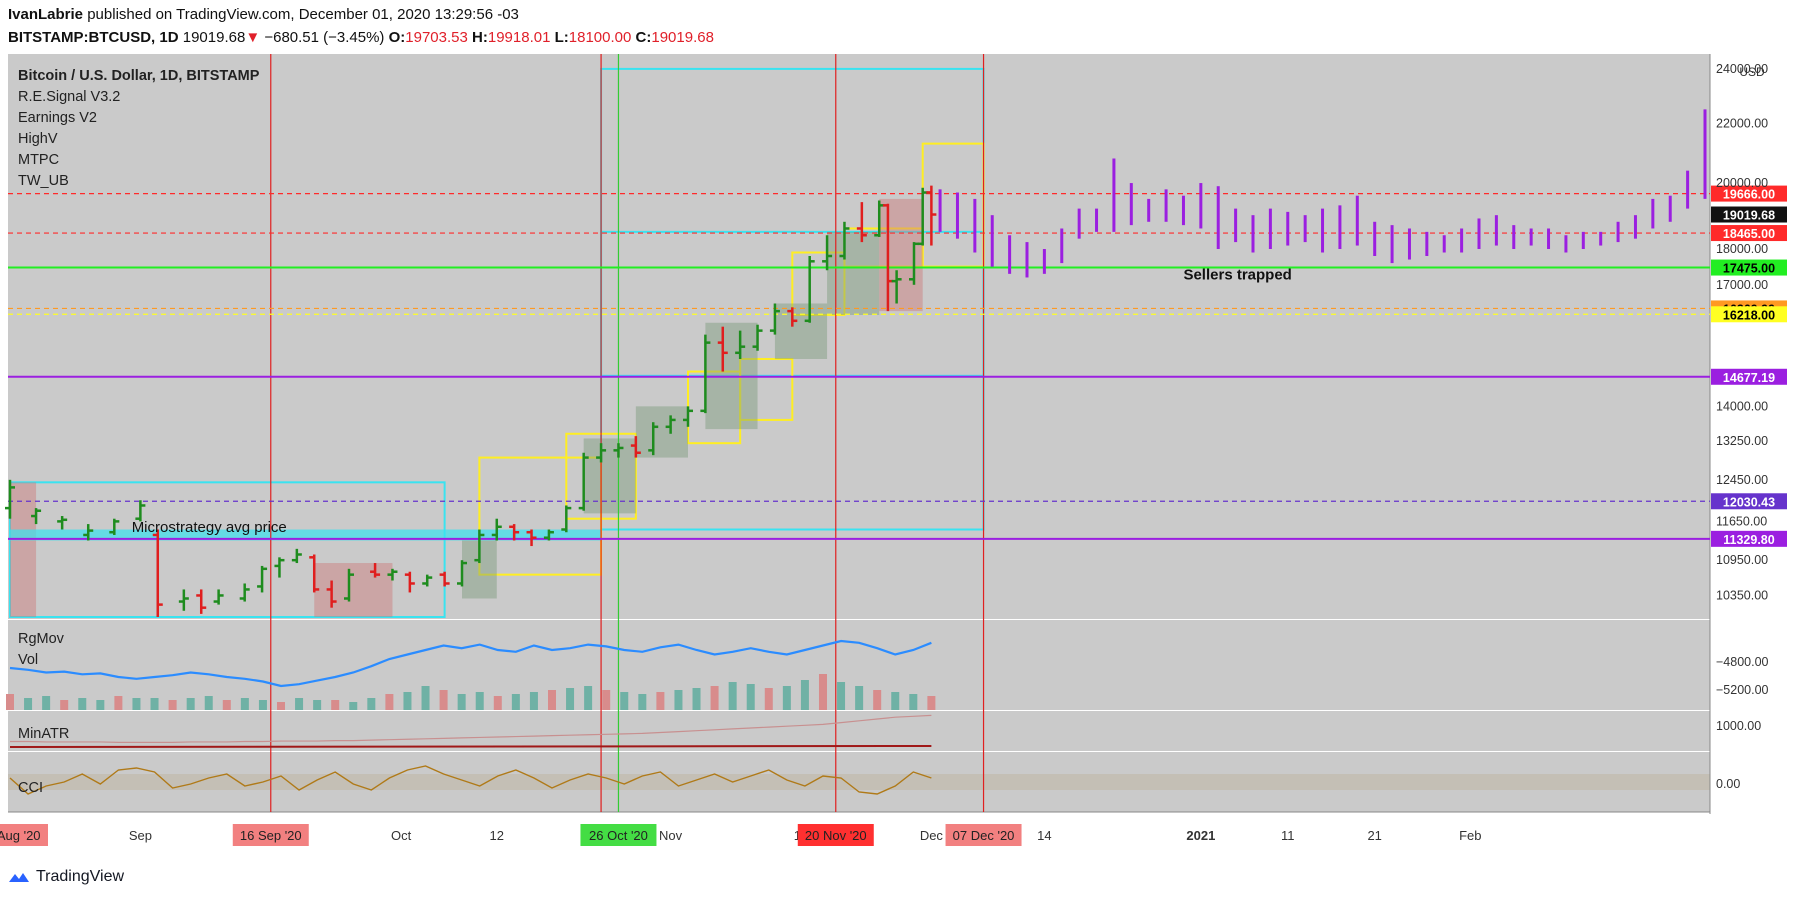  Describe the element at coordinates (324, 37) in the screenshot. I see `price-change: −680.51 (−3.45%)` at that location.